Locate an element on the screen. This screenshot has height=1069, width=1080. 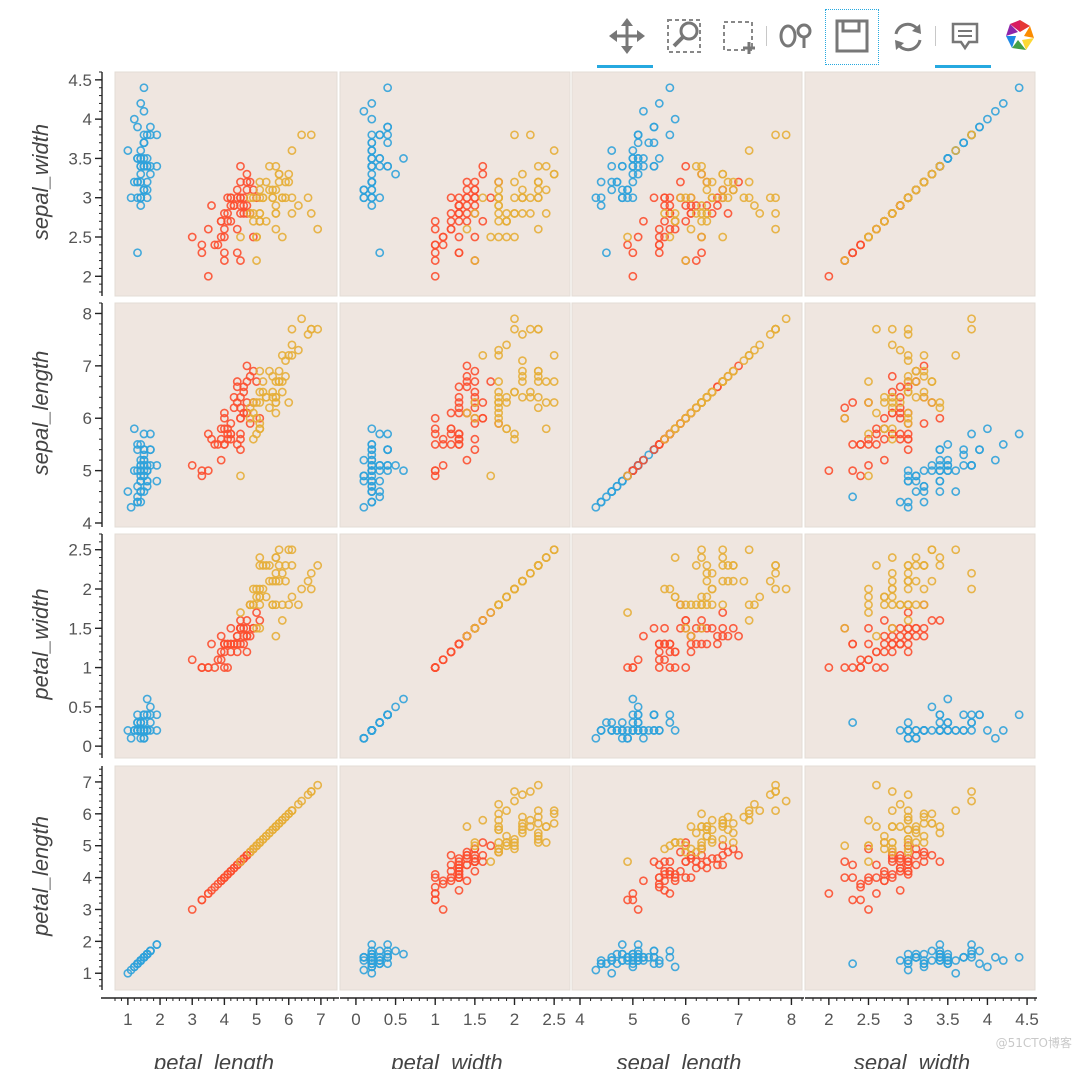
hover-tool-button is located at coordinates (963, 40).